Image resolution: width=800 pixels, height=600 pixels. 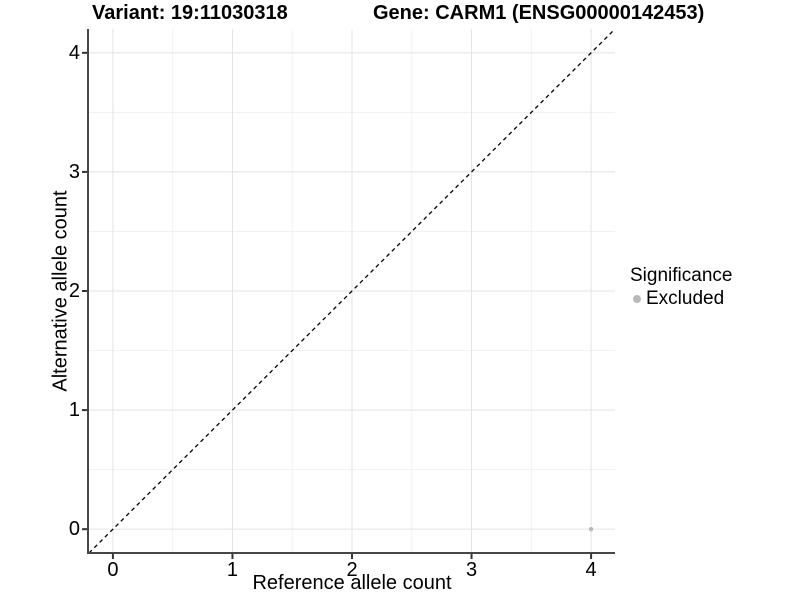 What do you see at coordinates (74, 410) in the screenshot?
I see `y-tick-label: 1` at bounding box center [74, 410].